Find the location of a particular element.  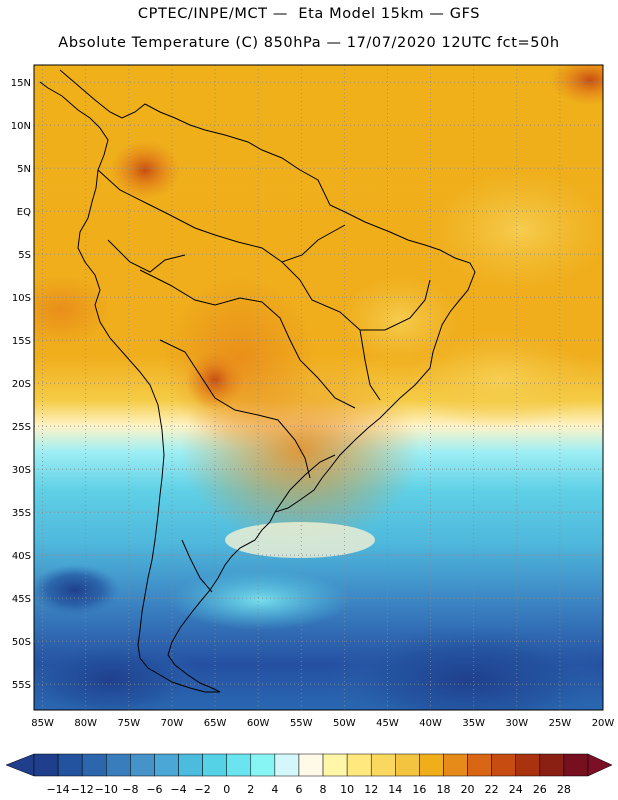

lon-label: 40W is located at coordinates (430, 723).